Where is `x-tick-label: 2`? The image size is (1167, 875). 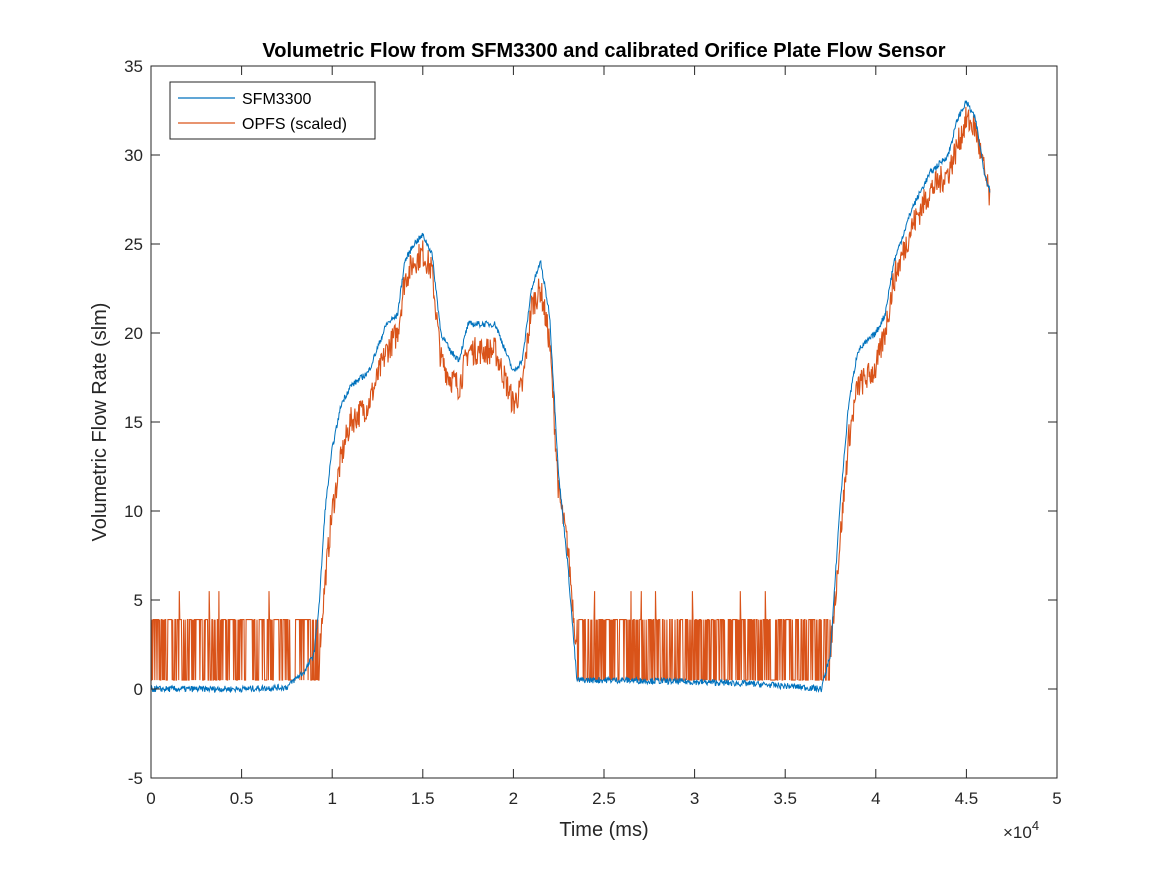
x-tick-label: 2 is located at coordinates (513, 798).